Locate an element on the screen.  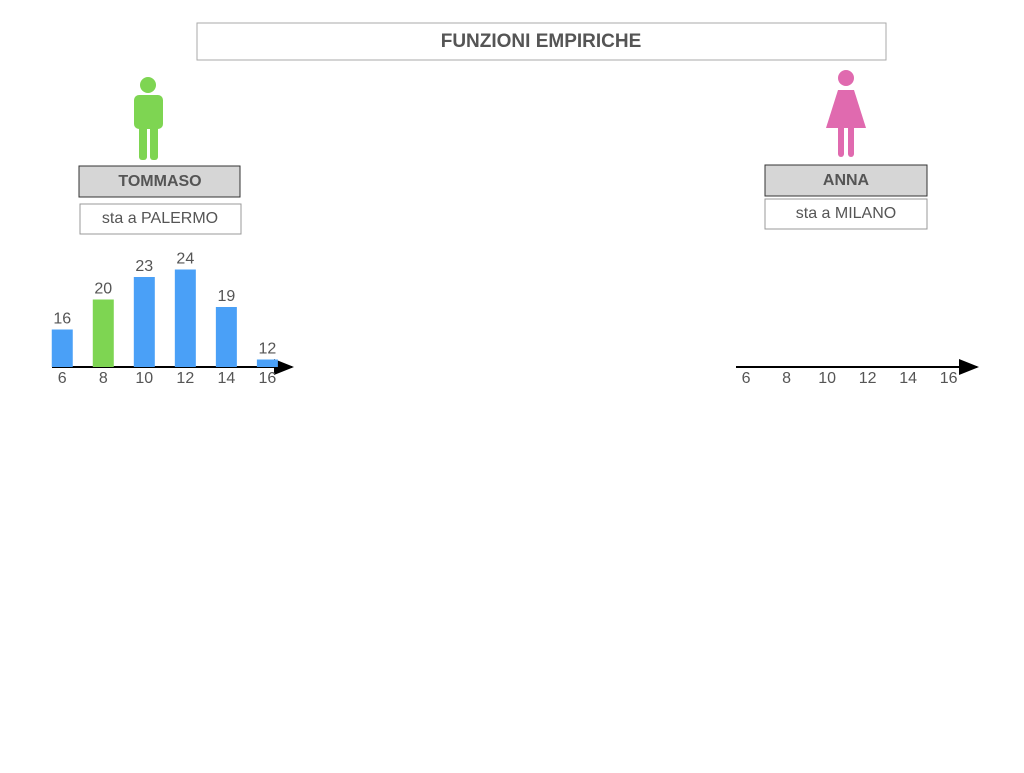
value-label: 19 is located at coordinates (226, 296).